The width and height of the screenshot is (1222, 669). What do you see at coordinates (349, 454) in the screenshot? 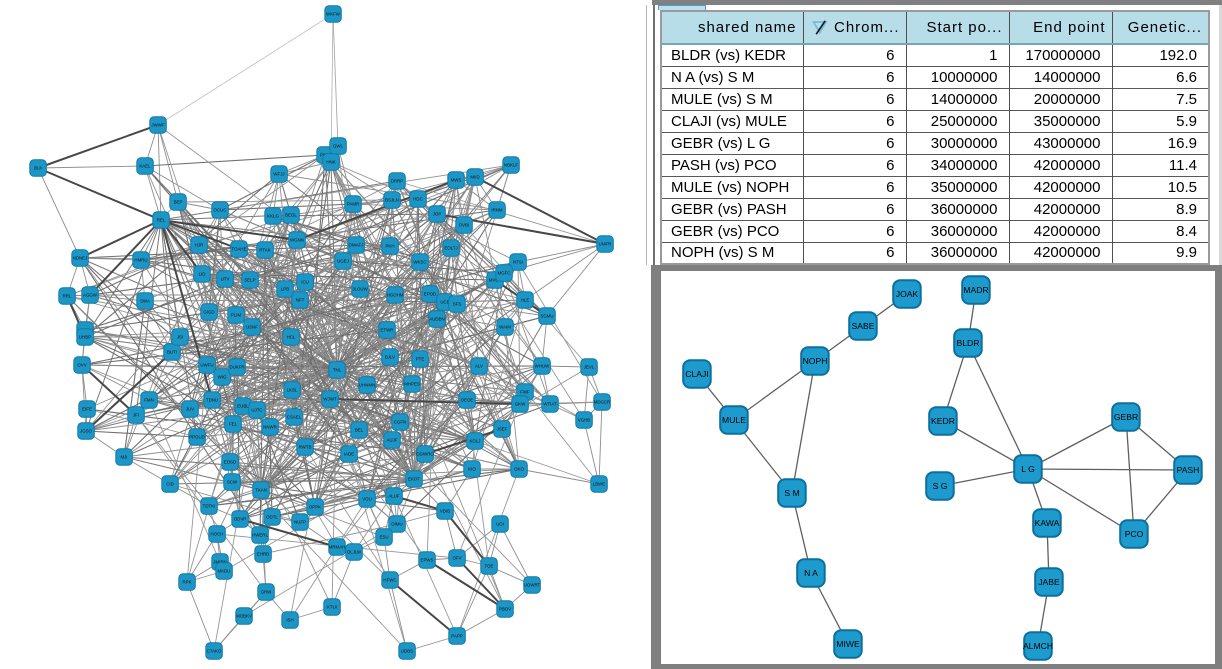
I see `svg-text: IADE` at bounding box center [349, 454].